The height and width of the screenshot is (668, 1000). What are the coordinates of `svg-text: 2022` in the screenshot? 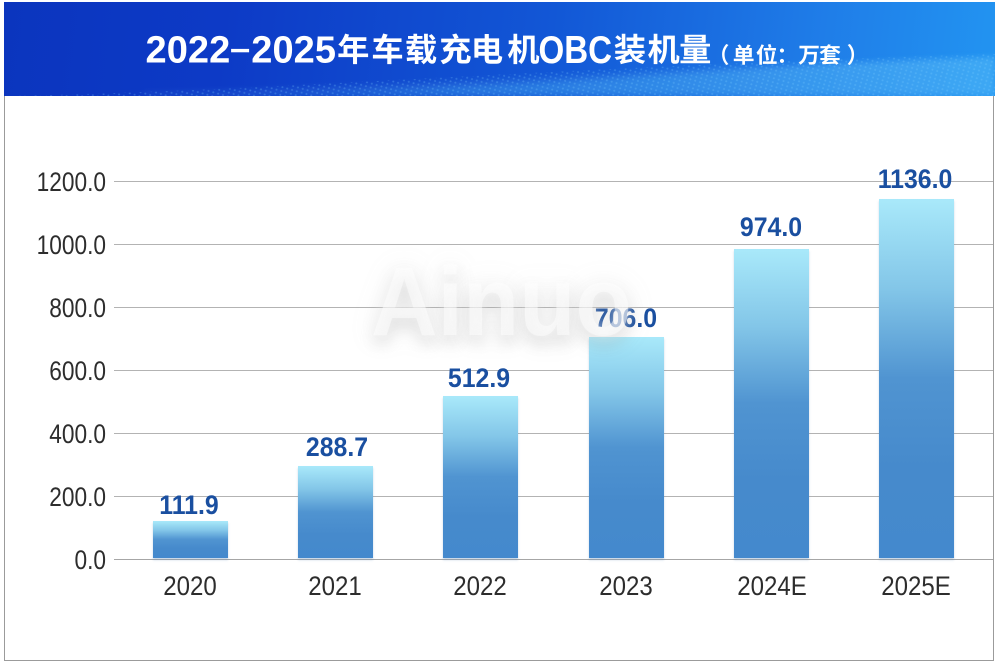 It's located at (188, 50).